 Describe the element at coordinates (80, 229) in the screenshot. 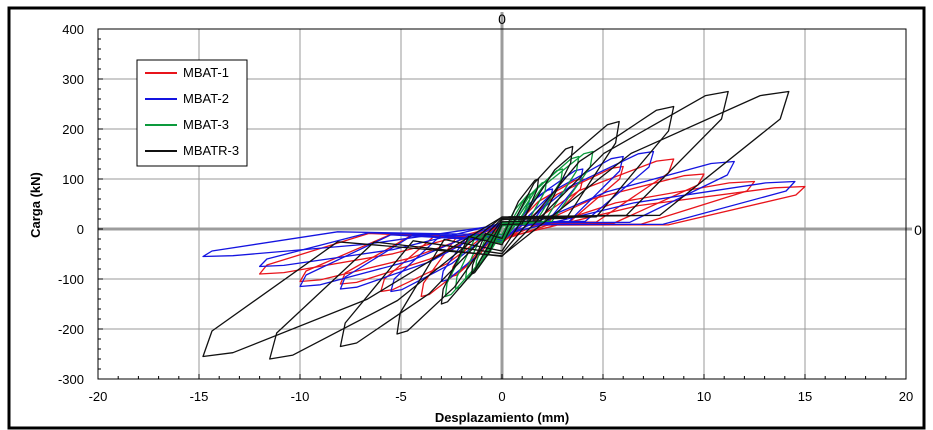

I see `y-tick-label: 0` at that location.